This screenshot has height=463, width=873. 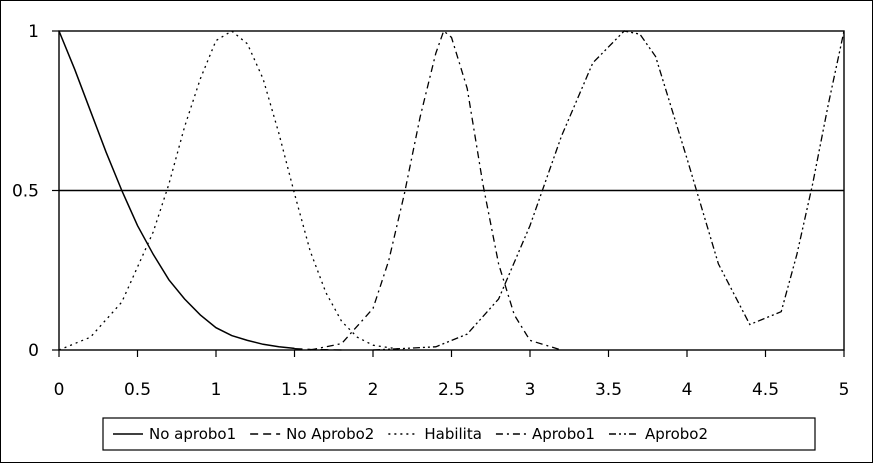 What do you see at coordinates (25, 192) in the screenshot?
I see `y-tick-label: 0.5` at bounding box center [25, 192].